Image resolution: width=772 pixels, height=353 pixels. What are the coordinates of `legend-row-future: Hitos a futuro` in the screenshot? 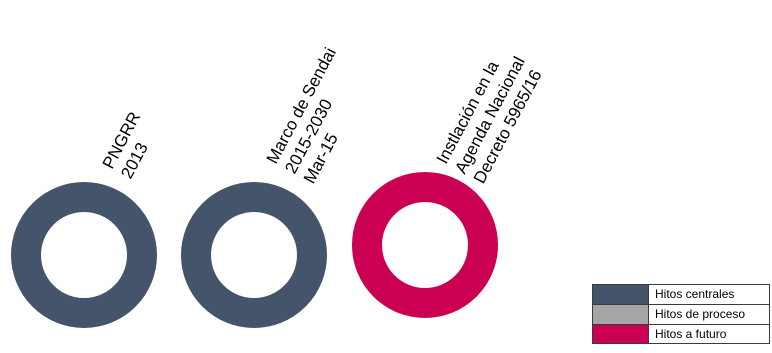 It's located at (681, 334).